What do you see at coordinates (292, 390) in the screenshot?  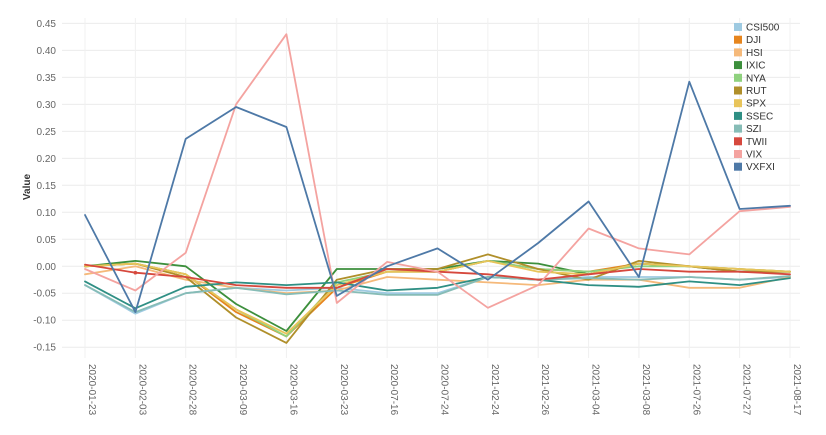 I see `x-tick-label: 2020-03-16` at bounding box center [292, 390].